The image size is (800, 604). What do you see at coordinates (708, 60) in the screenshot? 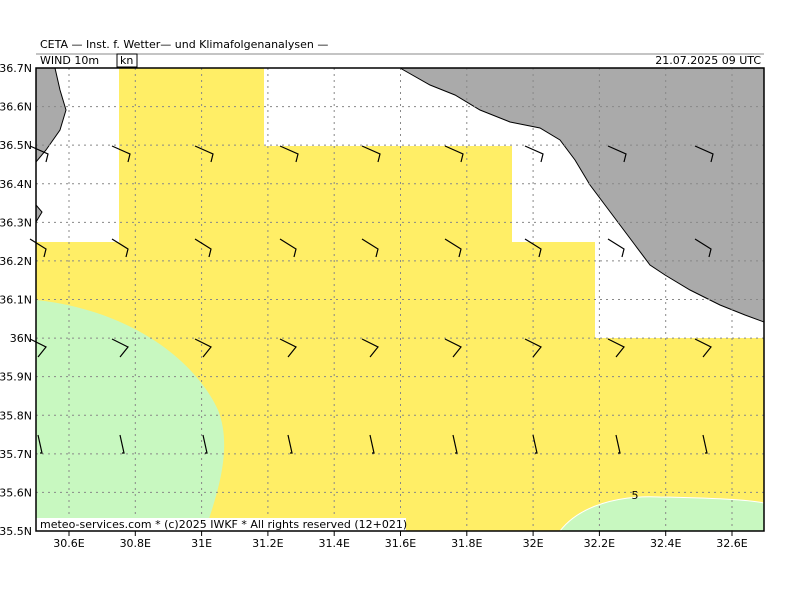
I see `valid-time: 21.07.2025 09 UTC` at bounding box center [708, 60].